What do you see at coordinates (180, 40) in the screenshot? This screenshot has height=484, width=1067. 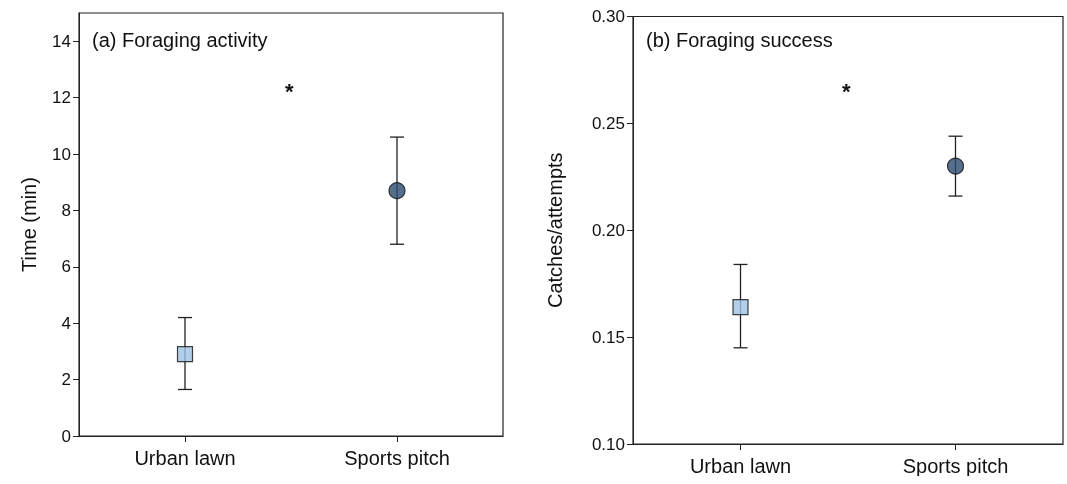 I see `text: (a) Foraging activity` at bounding box center [180, 40].